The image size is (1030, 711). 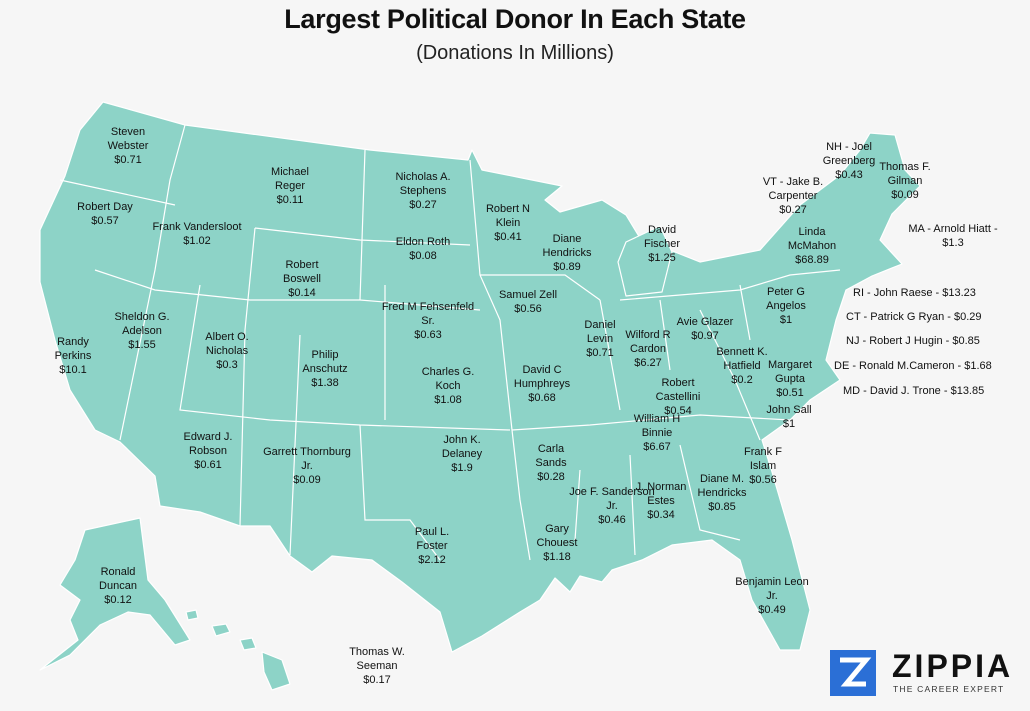 I want to click on state-label: Albert O. Nicholas $0.3, so click(x=227, y=351).